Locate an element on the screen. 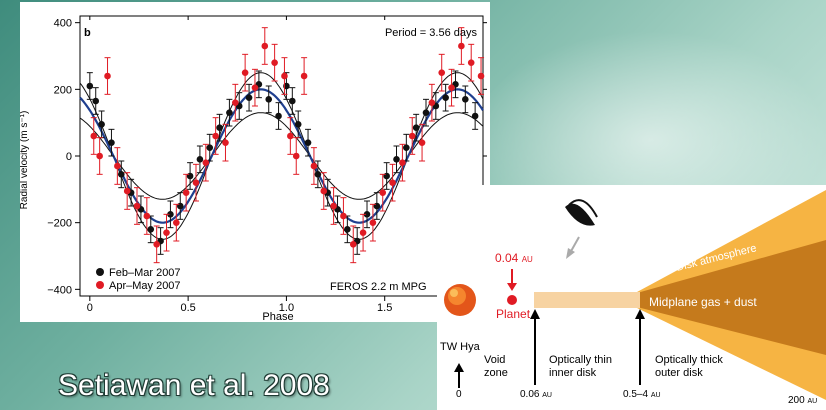  svg-text: 200 AU is located at coordinates (802, 400).